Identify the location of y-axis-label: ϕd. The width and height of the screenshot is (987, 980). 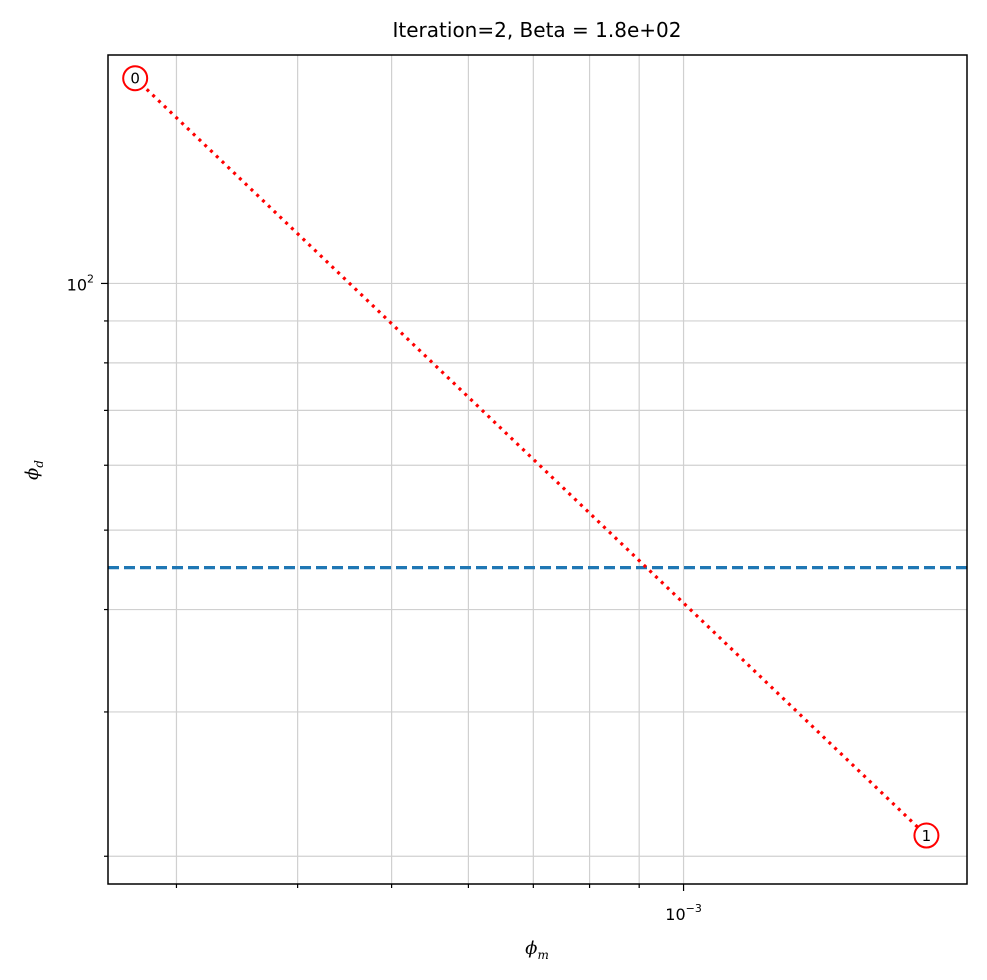
(34, 470).